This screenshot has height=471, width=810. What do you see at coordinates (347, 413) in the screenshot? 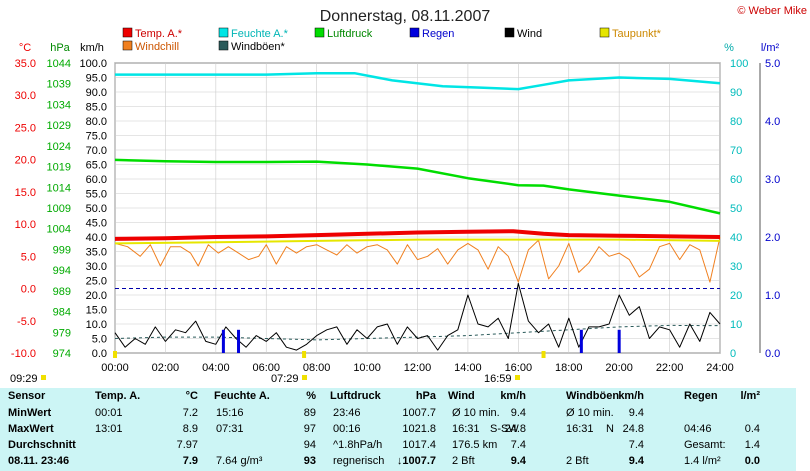
I see `press-time: 23:46` at bounding box center [347, 413].